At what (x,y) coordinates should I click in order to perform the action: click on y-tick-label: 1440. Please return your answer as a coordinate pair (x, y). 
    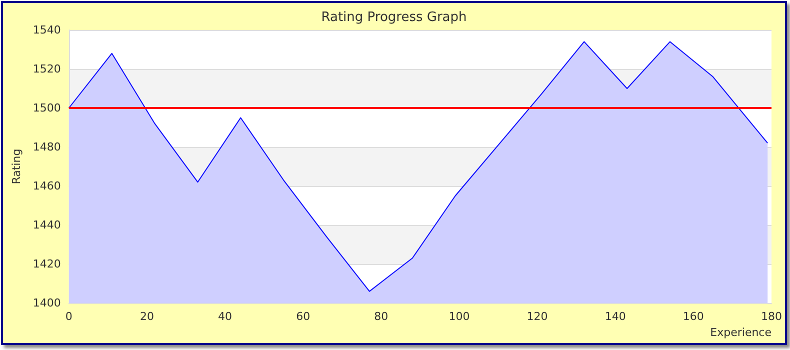
    Looking at the image, I should click on (46, 225).